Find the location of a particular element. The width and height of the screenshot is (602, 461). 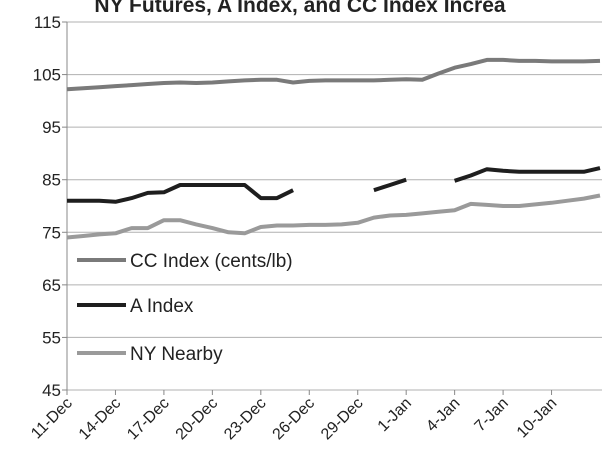

x-tick-label: 29-Dec is located at coordinates (342, 419).